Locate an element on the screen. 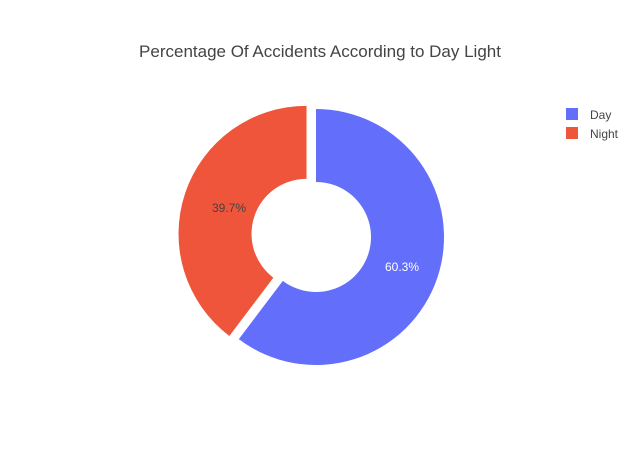 Image resolution: width=639 pixels, height=450 pixels. legend-label-night: Night is located at coordinates (604, 134).